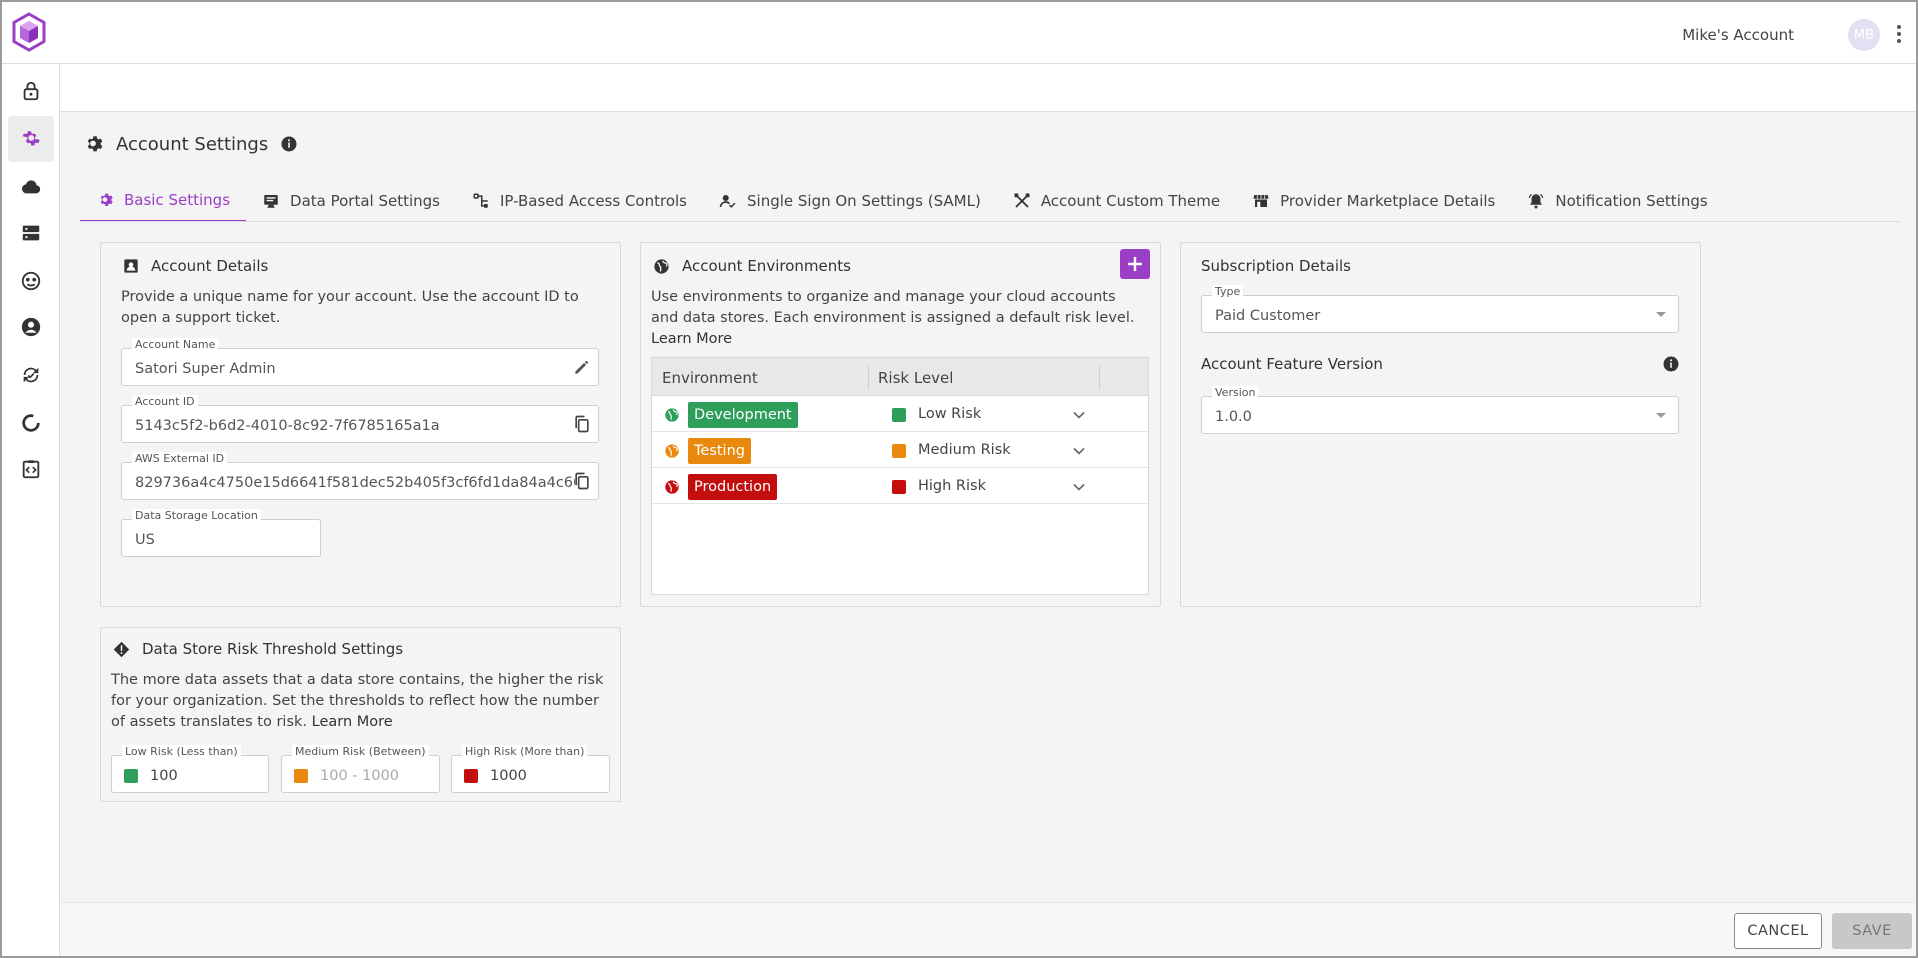 Image resolution: width=1918 pixels, height=958 pixels. What do you see at coordinates (175, 345) in the screenshot?
I see `field-label: Account Name` at bounding box center [175, 345].